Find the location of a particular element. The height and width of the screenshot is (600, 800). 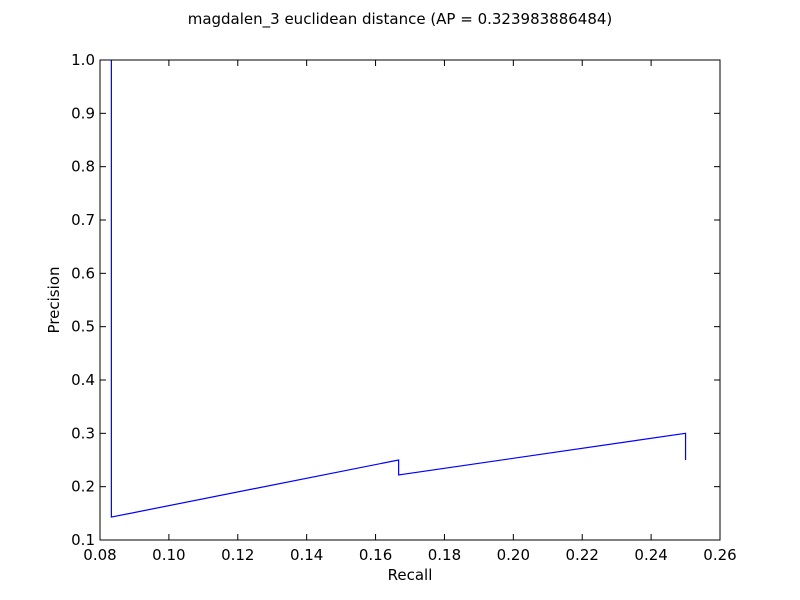

y-tick-label: 1.0 is located at coordinates (83, 60).